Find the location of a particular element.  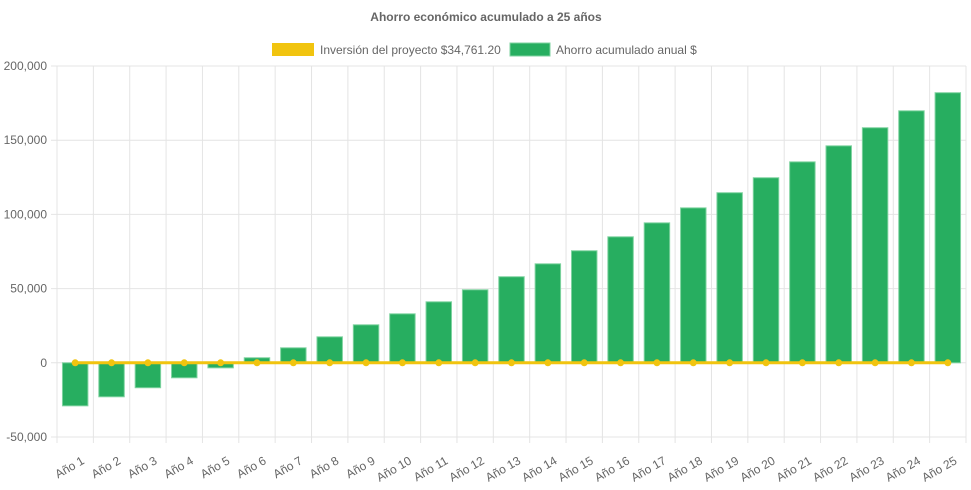

x-tick-label: Año 22 is located at coordinates (830, 468).